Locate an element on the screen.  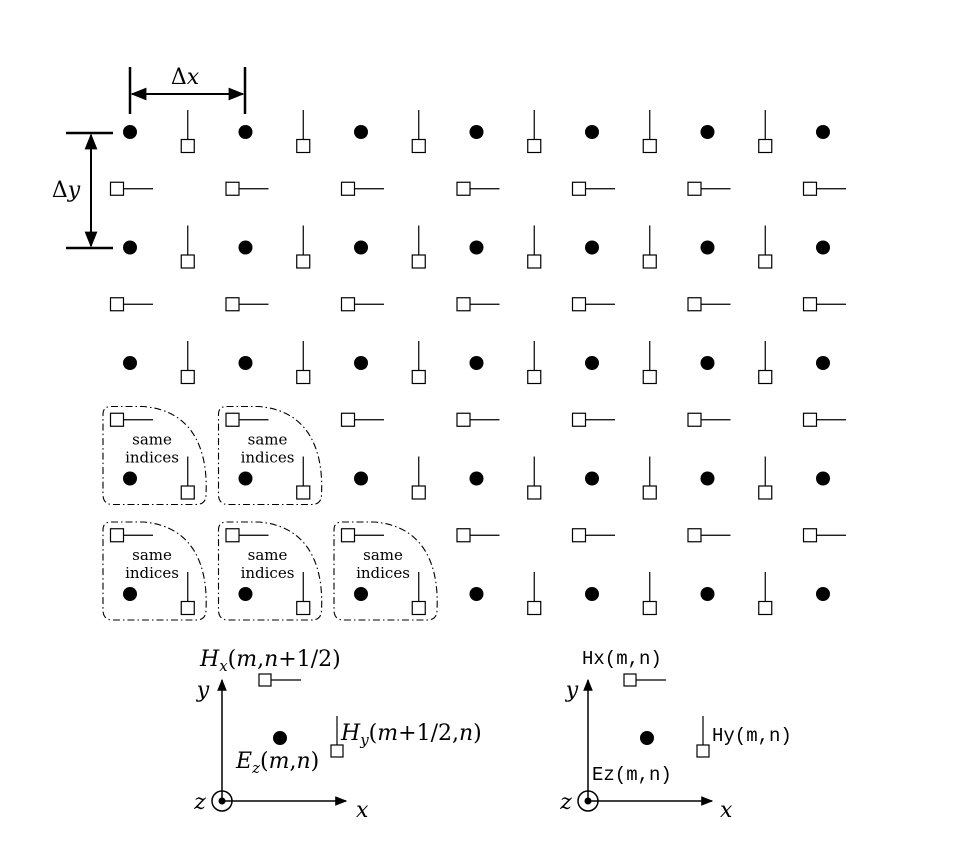
hy-code-label: Hy(m,n) is located at coordinates (752, 736).